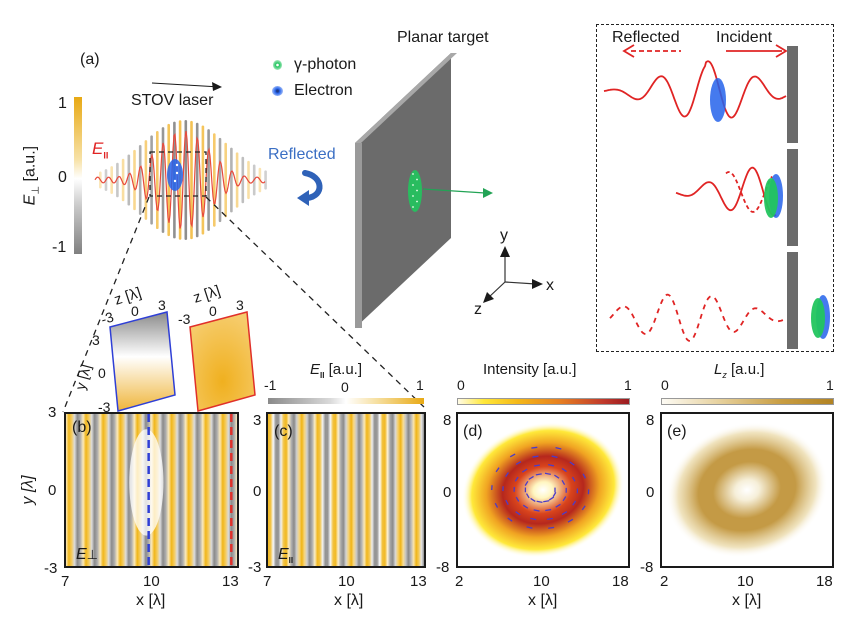 This screenshot has height=630, width=855. Describe the element at coordinates (106, 155) in the screenshot. I see `e-parallel-subscript: II` at that location.